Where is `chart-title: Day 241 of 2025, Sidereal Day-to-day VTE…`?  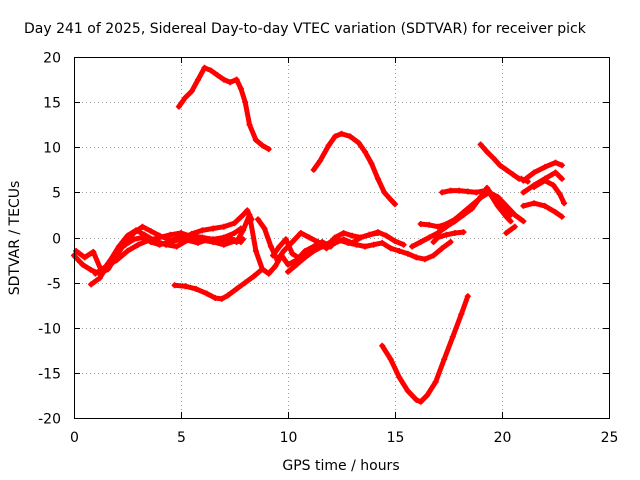
chart-title: Day 241 of 2025, Sidereal Day-to-day VTE… is located at coordinates (305, 29).